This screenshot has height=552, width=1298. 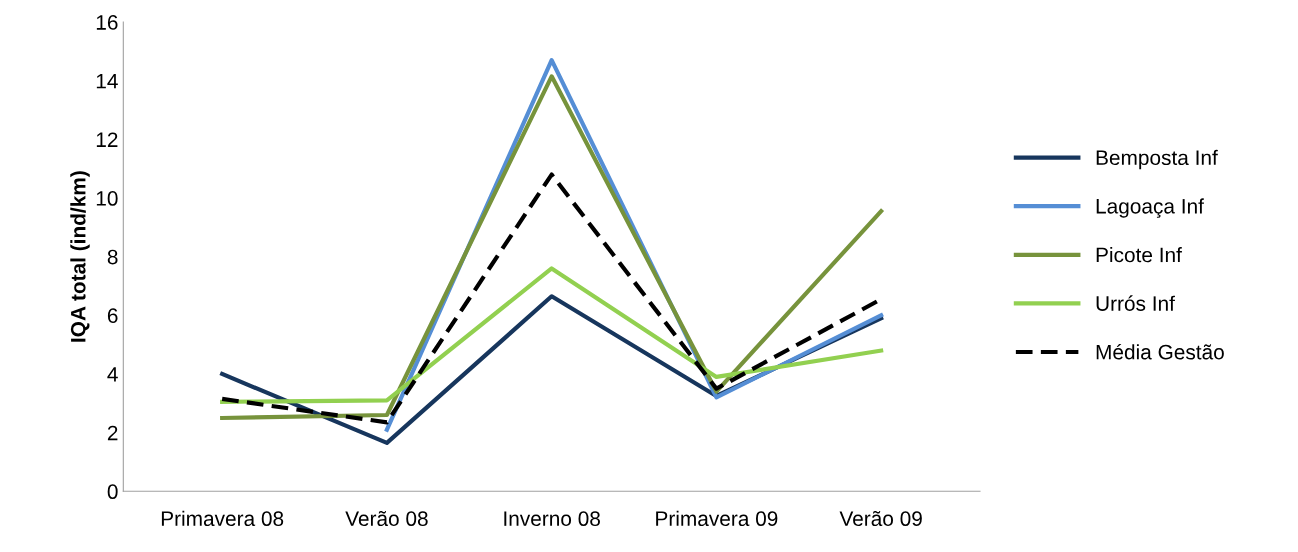 What do you see at coordinates (1150, 208) in the screenshot?
I see `legend-label: Lagoaça Inf` at bounding box center [1150, 208].